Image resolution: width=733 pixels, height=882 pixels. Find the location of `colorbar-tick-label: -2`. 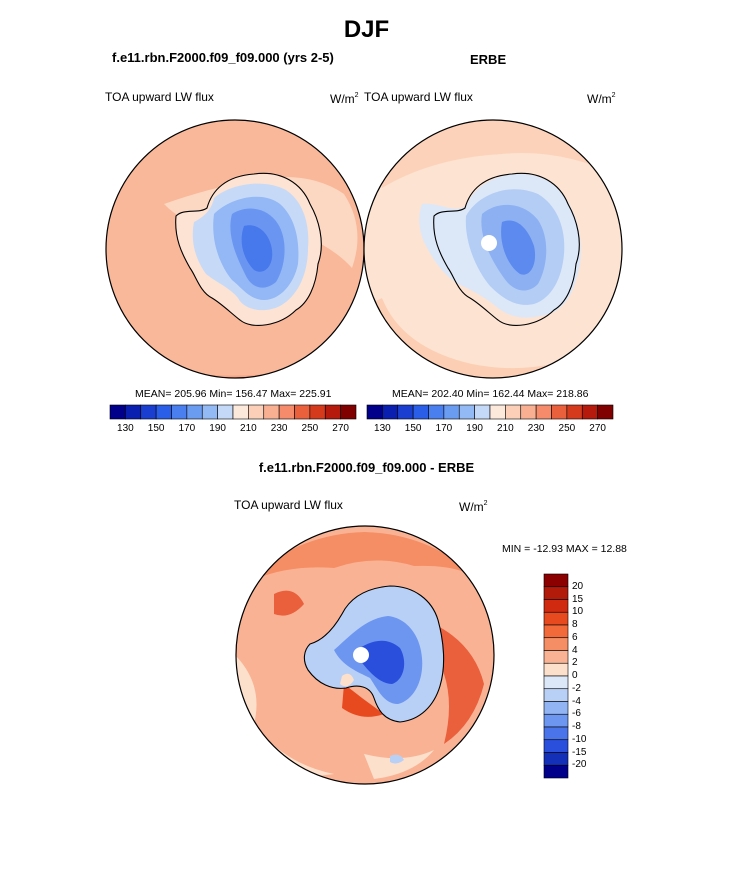

colorbar-tick-label: -2 is located at coordinates (576, 688).